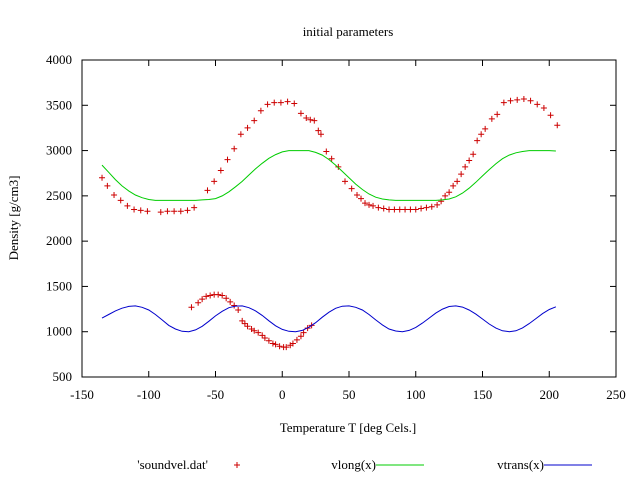 The height and width of the screenshot is (480, 640). What do you see at coordinates (348, 427) in the screenshot?
I see `x-axis-label: Temperature T [deg Cels.]` at bounding box center [348, 427].